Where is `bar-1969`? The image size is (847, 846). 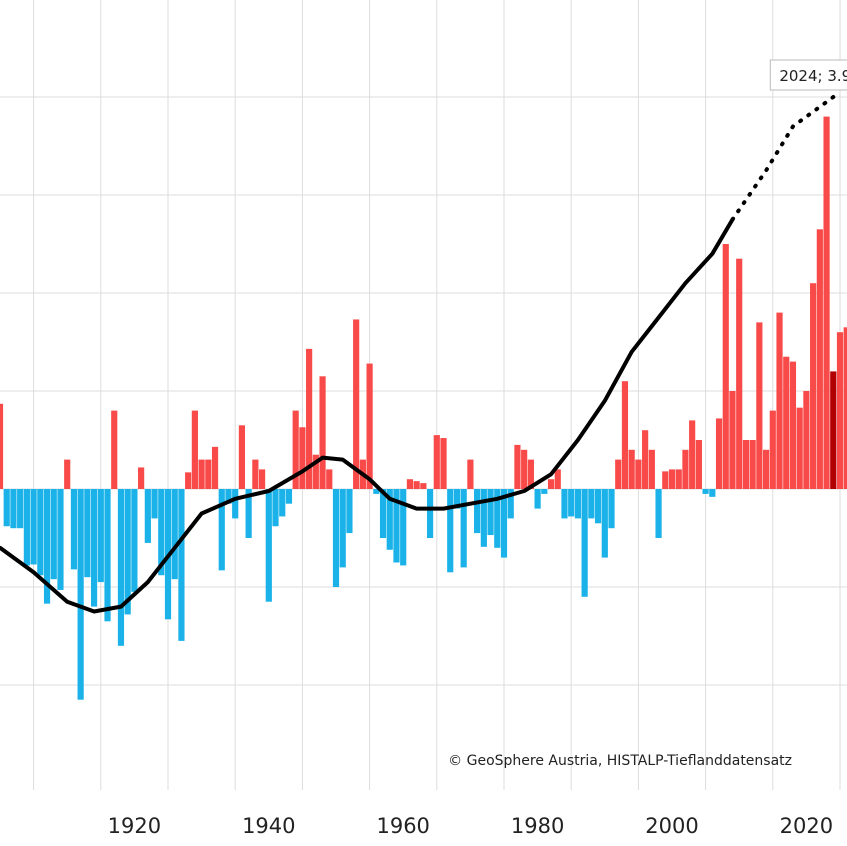 bar-1969 is located at coordinates (463, 528).